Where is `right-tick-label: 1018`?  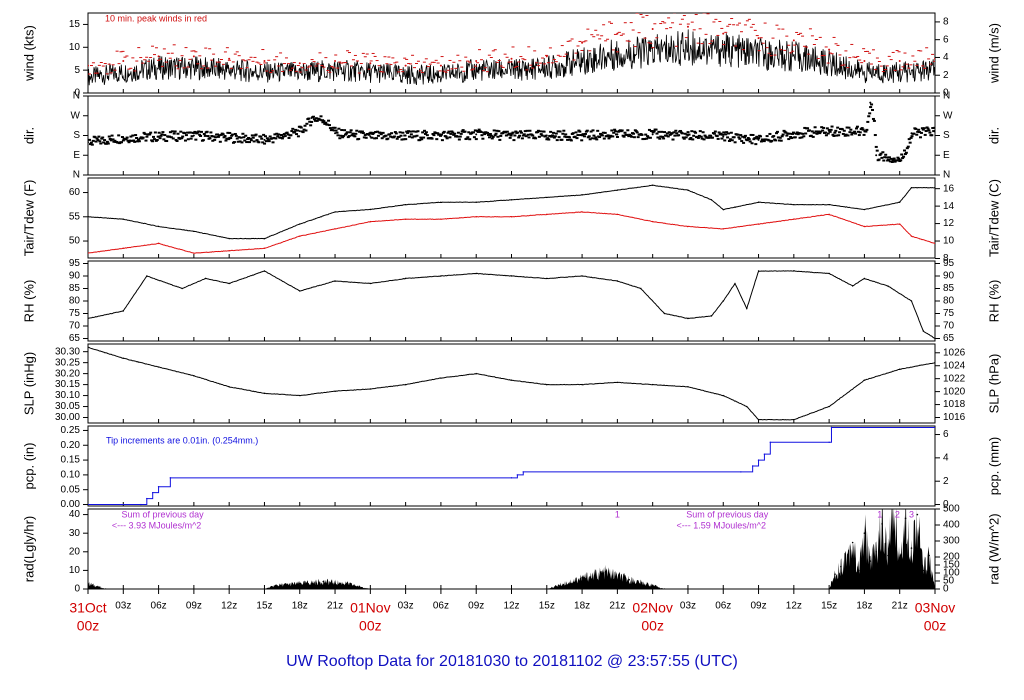 right-tick-label: 1018 is located at coordinates (954, 404).